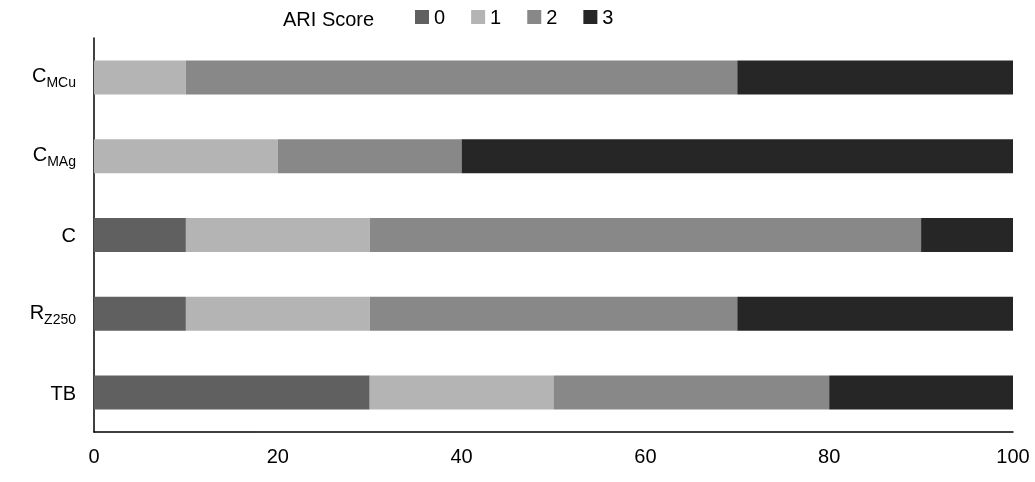 The height and width of the screenshot is (482, 1035). I want to click on x-tick-label: 0, so click(94, 456).